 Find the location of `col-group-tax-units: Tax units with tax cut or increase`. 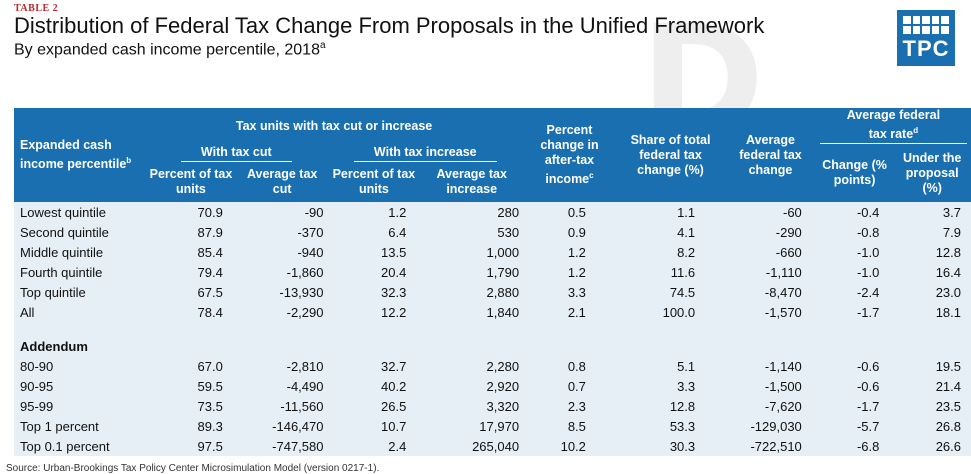

col-group-tax-units: Tax units with tax cut or increase is located at coordinates (334, 126).